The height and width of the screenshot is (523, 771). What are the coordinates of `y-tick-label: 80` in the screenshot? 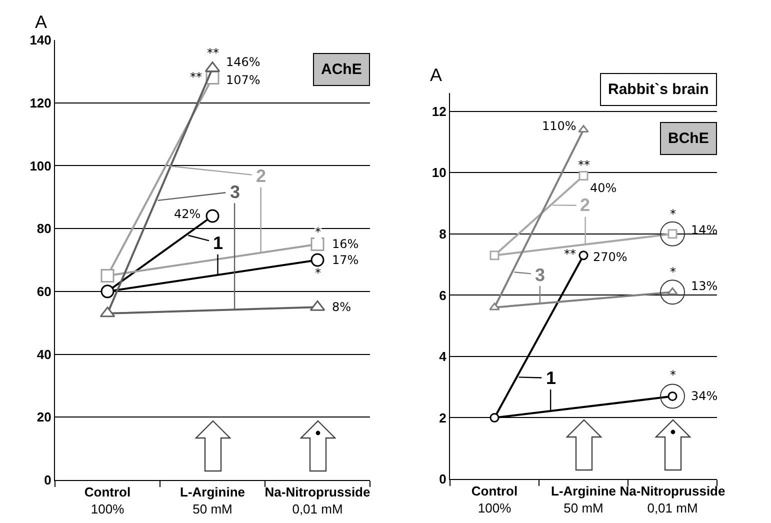 It's located at (44, 228).